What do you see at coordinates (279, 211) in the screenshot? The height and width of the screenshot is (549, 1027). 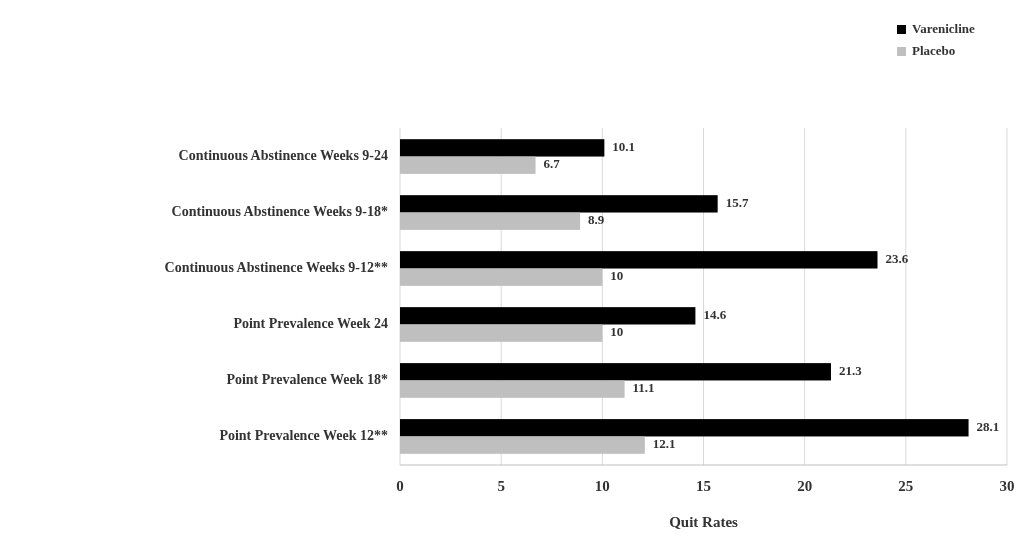 I see `y-tick-label: Continuous Abstinence Weeks 9-18*` at bounding box center [279, 211].